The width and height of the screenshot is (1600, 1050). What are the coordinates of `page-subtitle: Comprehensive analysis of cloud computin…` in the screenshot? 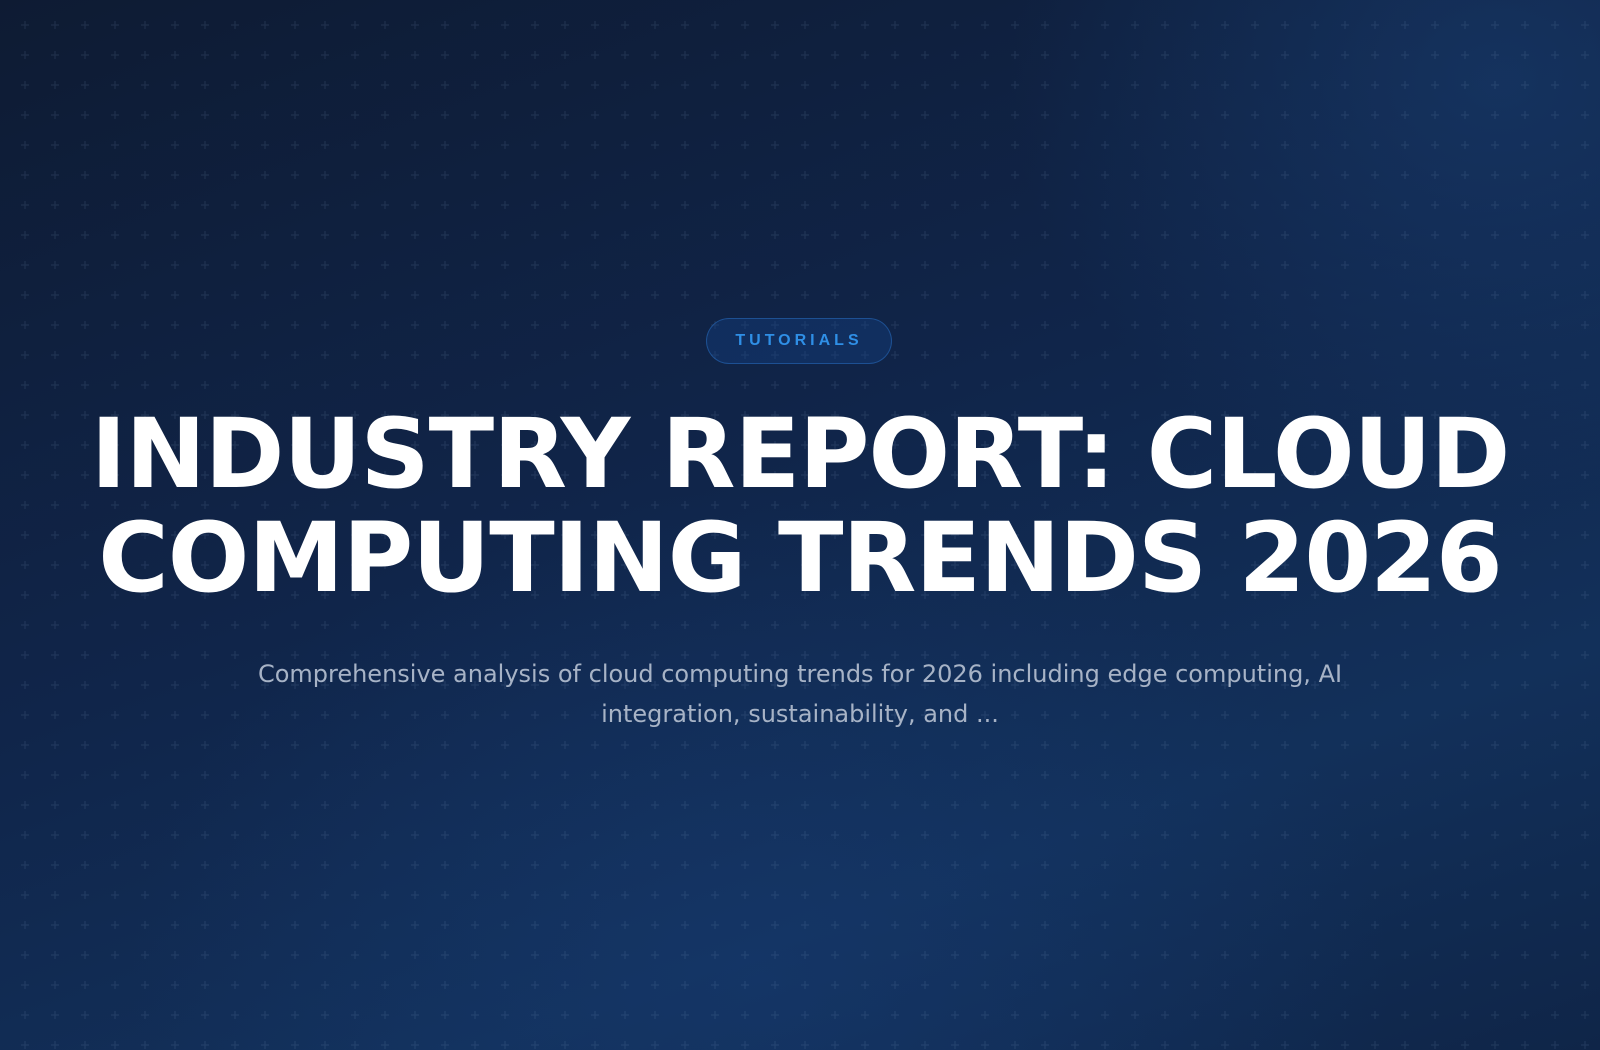 It's located at (800, 694).